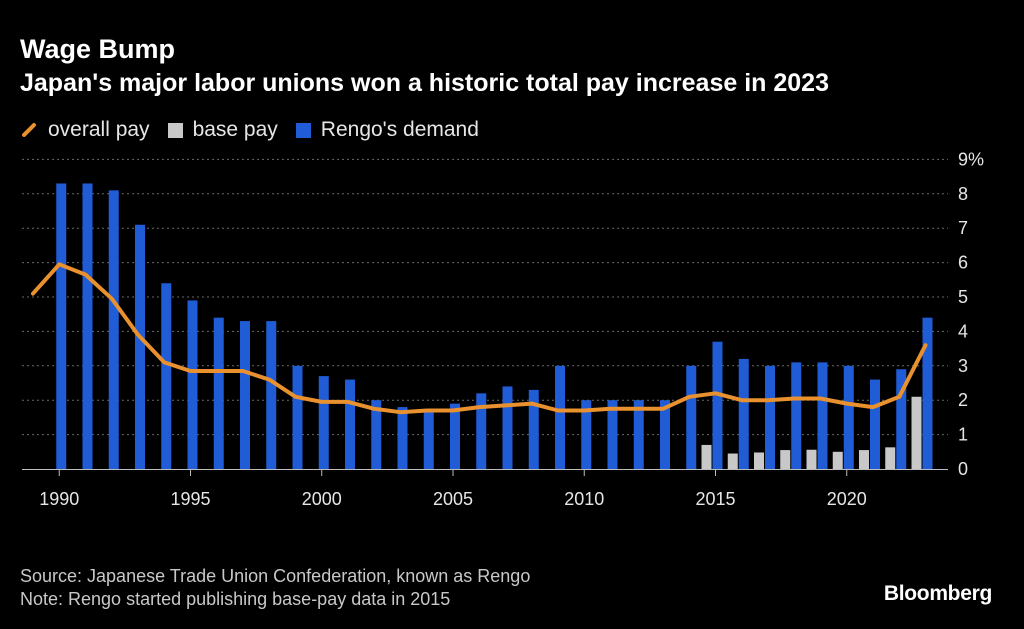  What do you see at coordinates (963, 469) in the screenshot?
I see `y-tick-label: 0` at bounding box center [963, 469].